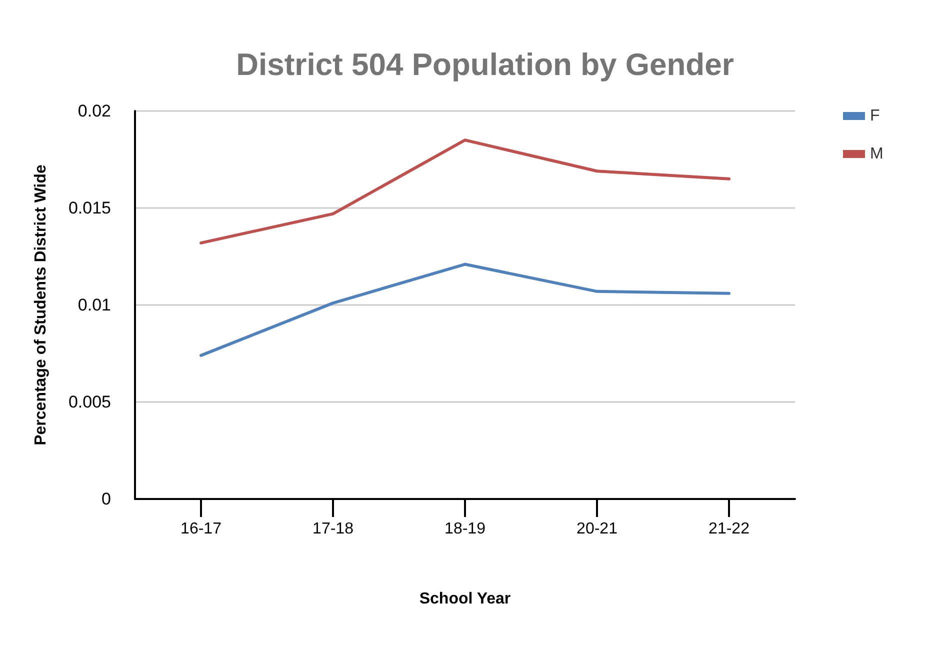 The height and width of the screenshot is (660, 928). I want to click on y-tick-label: 0.005, so click(89, 402).